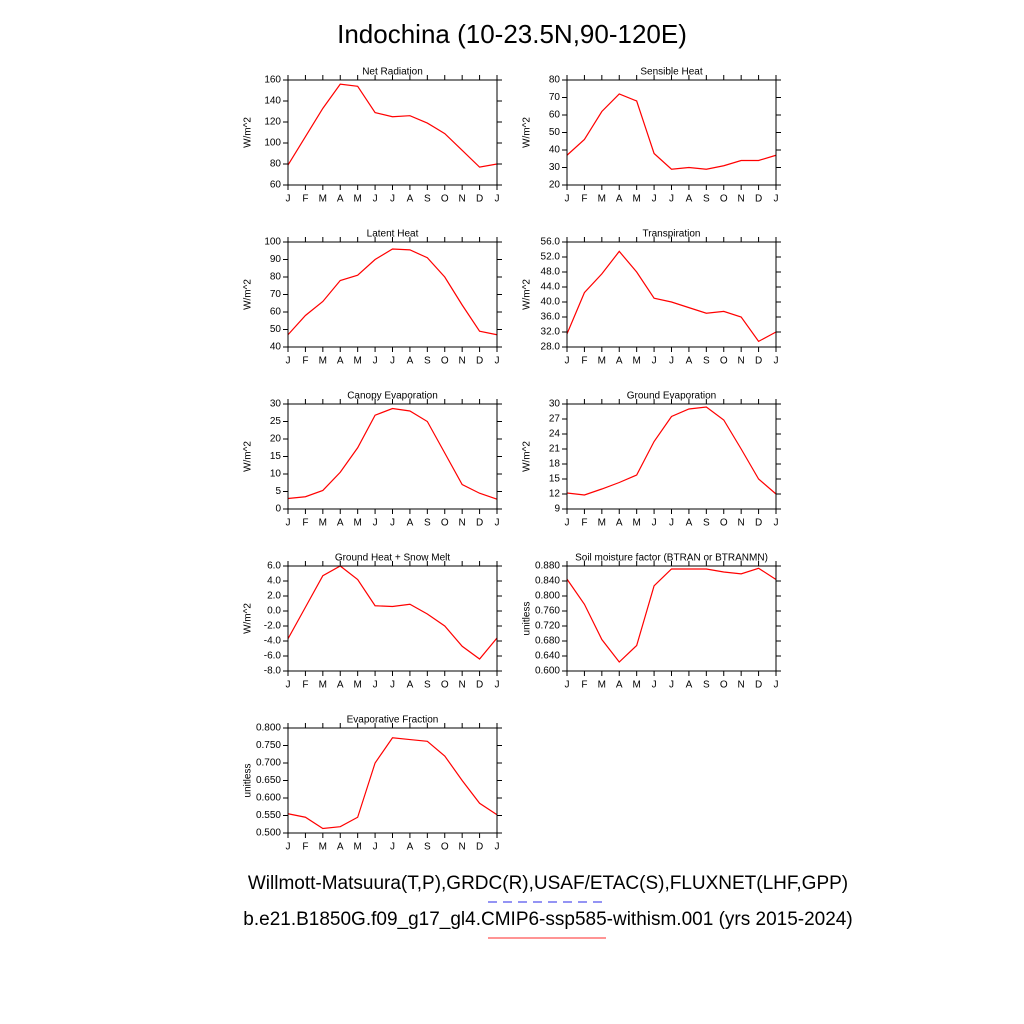 The width and height of the screenshot is (1024, 1024). Describe the element at coordinates (273, 641) in the screenshot. I see `y-tick-label: -4.0` at that location.